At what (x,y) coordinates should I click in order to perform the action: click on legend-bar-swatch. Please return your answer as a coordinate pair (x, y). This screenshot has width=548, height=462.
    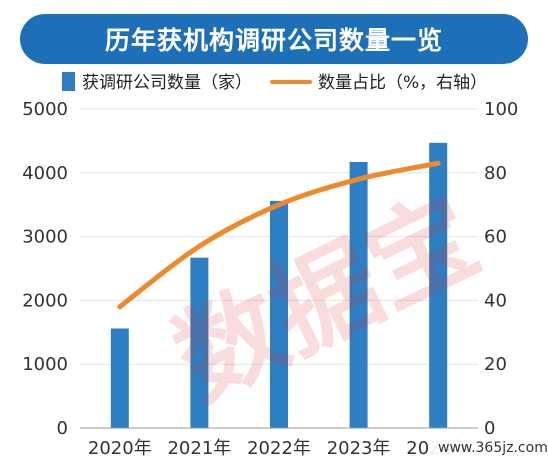
    Looking at the image, I should click on (68, 81).